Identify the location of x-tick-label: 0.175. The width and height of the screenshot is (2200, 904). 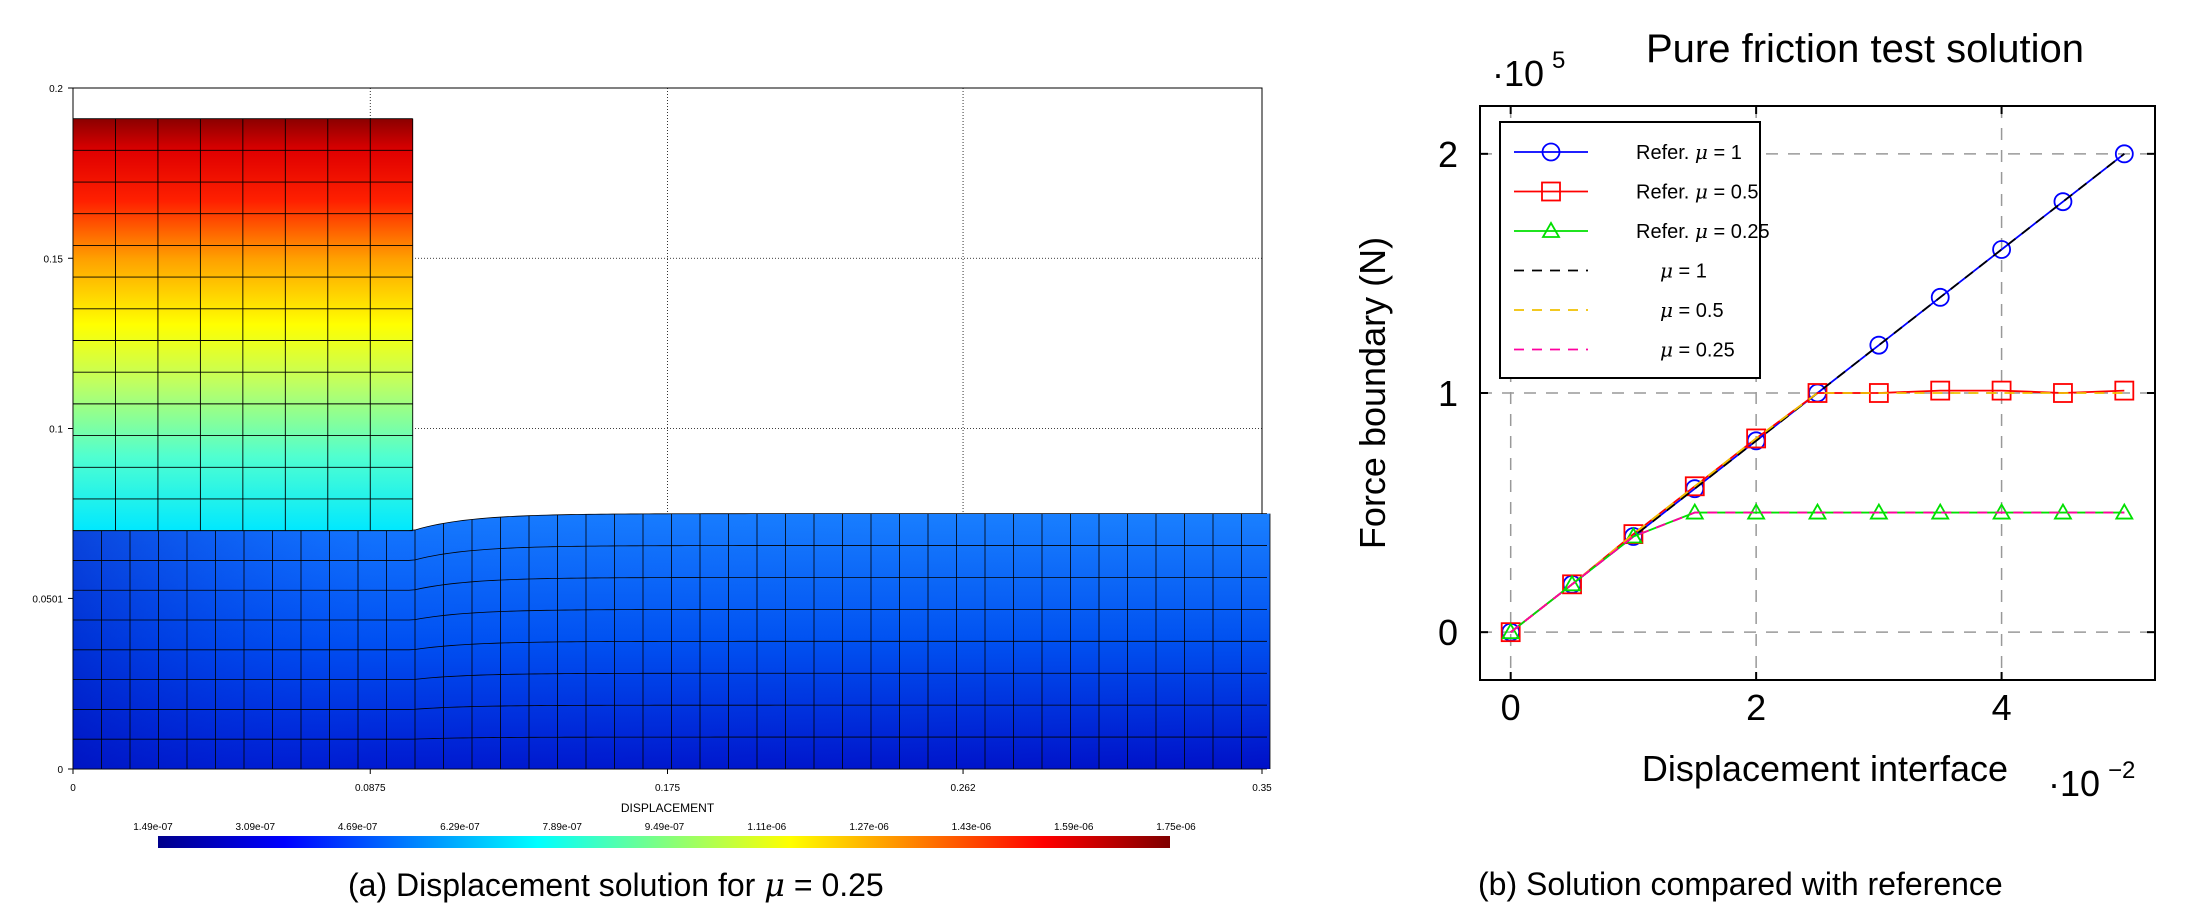
(667, 788).